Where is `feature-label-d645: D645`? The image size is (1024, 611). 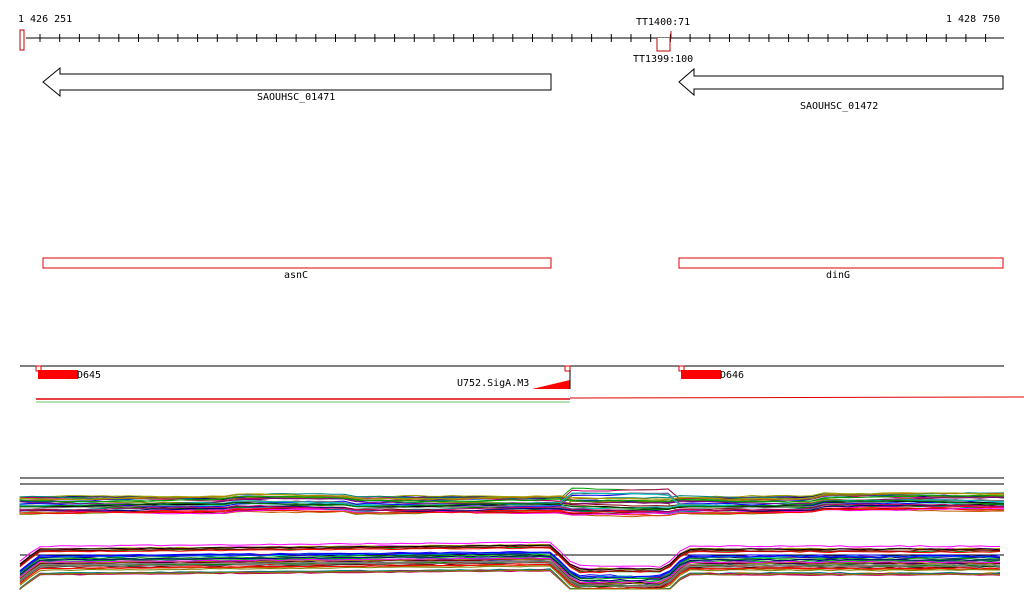 feature-label-d645: D645 is located at coordinates (89, 375).